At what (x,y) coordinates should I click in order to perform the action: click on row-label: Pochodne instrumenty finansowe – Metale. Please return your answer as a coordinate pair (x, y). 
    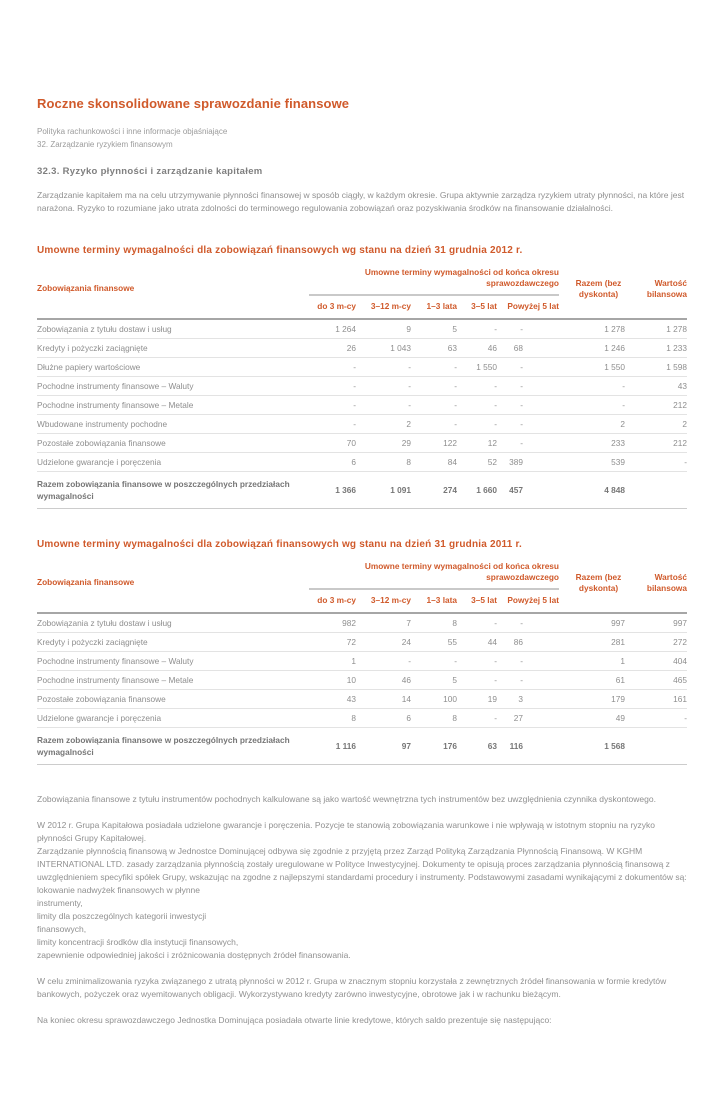
    Looking at the image, I should click on (115, 680).